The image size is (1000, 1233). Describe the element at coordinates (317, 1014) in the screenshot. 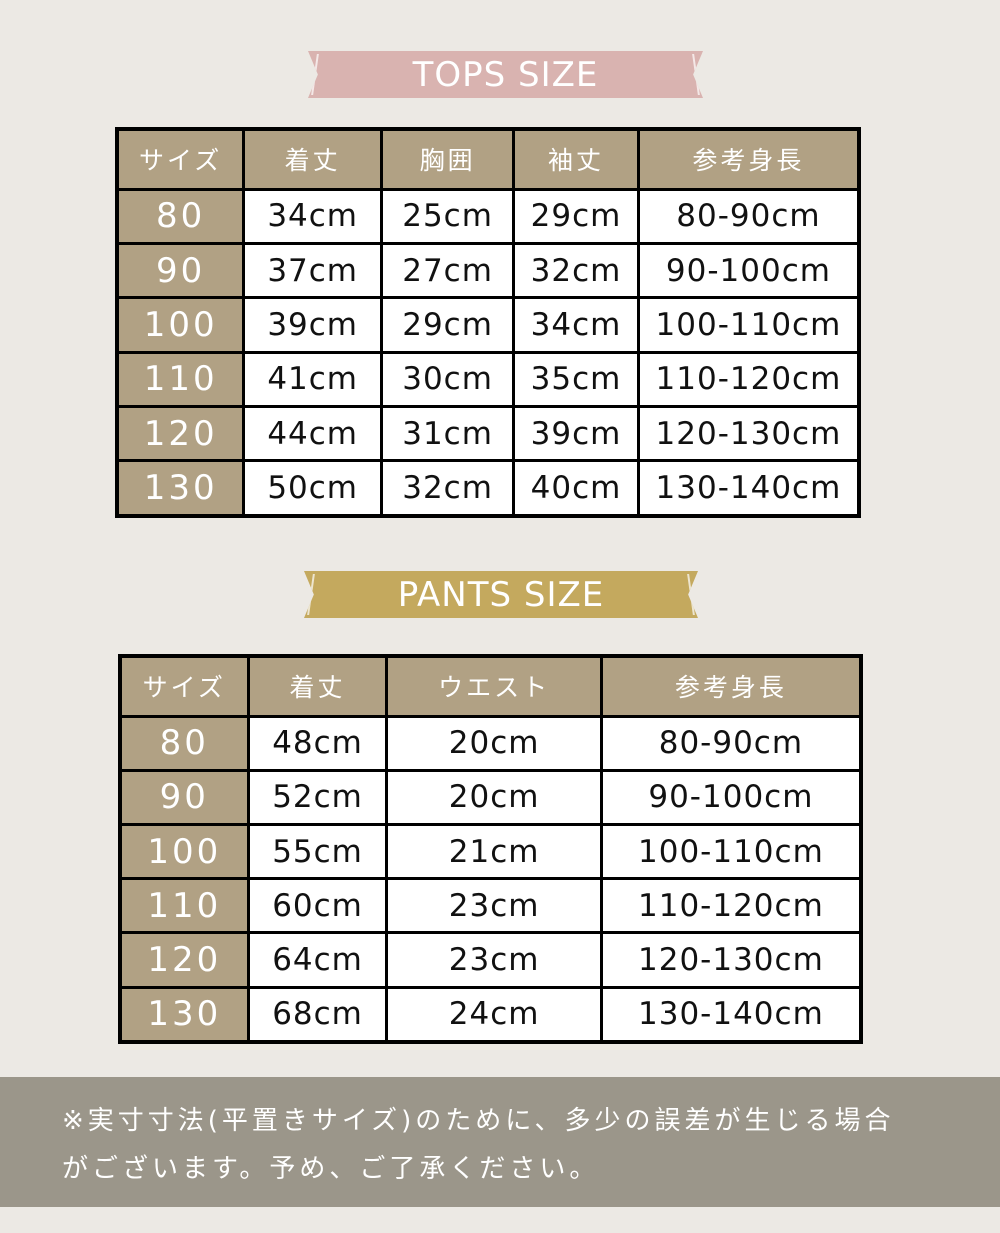

I see `value-cell: 68cm` at that location.